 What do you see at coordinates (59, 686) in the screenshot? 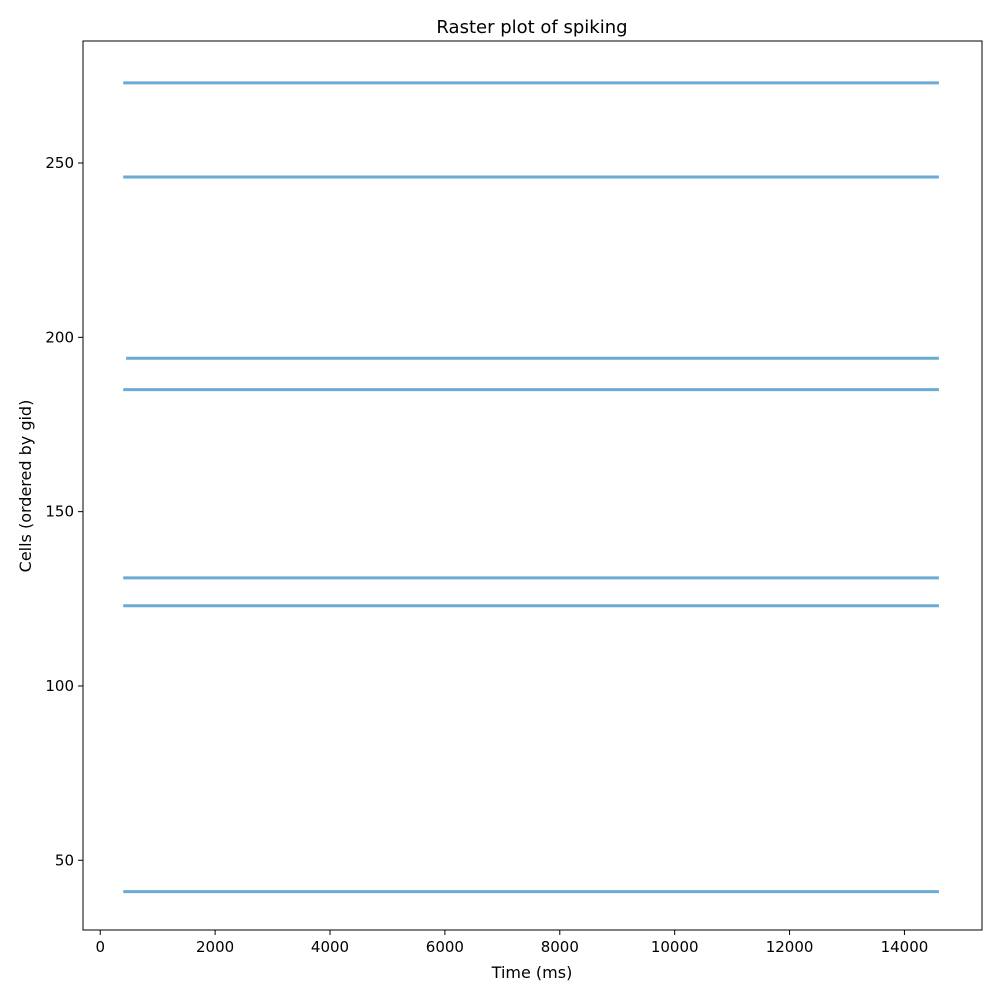
I see `y-tick-label: 100` at bounding box center [59, 686].